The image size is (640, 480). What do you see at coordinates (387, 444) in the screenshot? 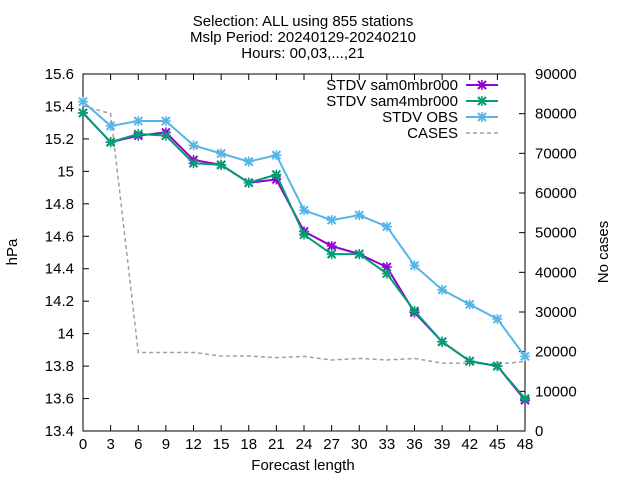
I see `x-tick-label: 33` at bounding box center [387, 444].